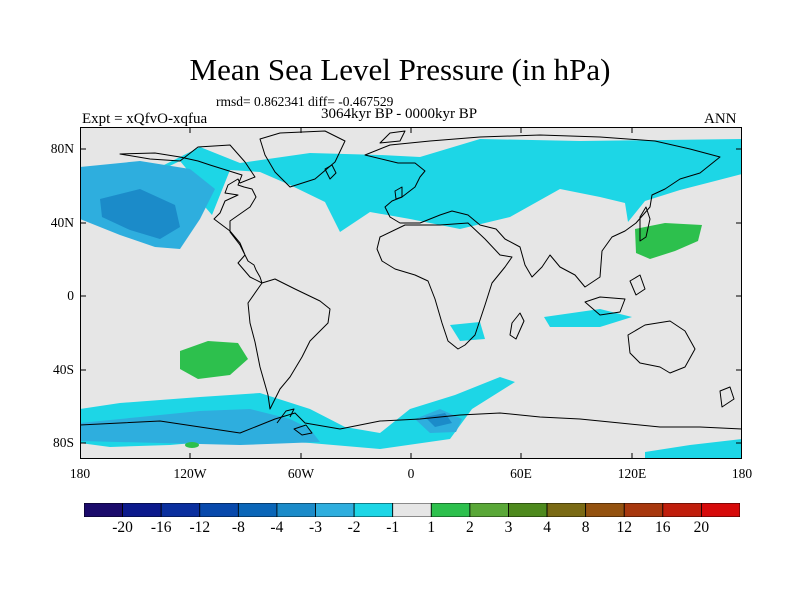 The image size is (800, 600). What do you see at coordinates (200, 527) in the screenshot?
I see `colorbar-label: -12` at bounding box center [200, 527].